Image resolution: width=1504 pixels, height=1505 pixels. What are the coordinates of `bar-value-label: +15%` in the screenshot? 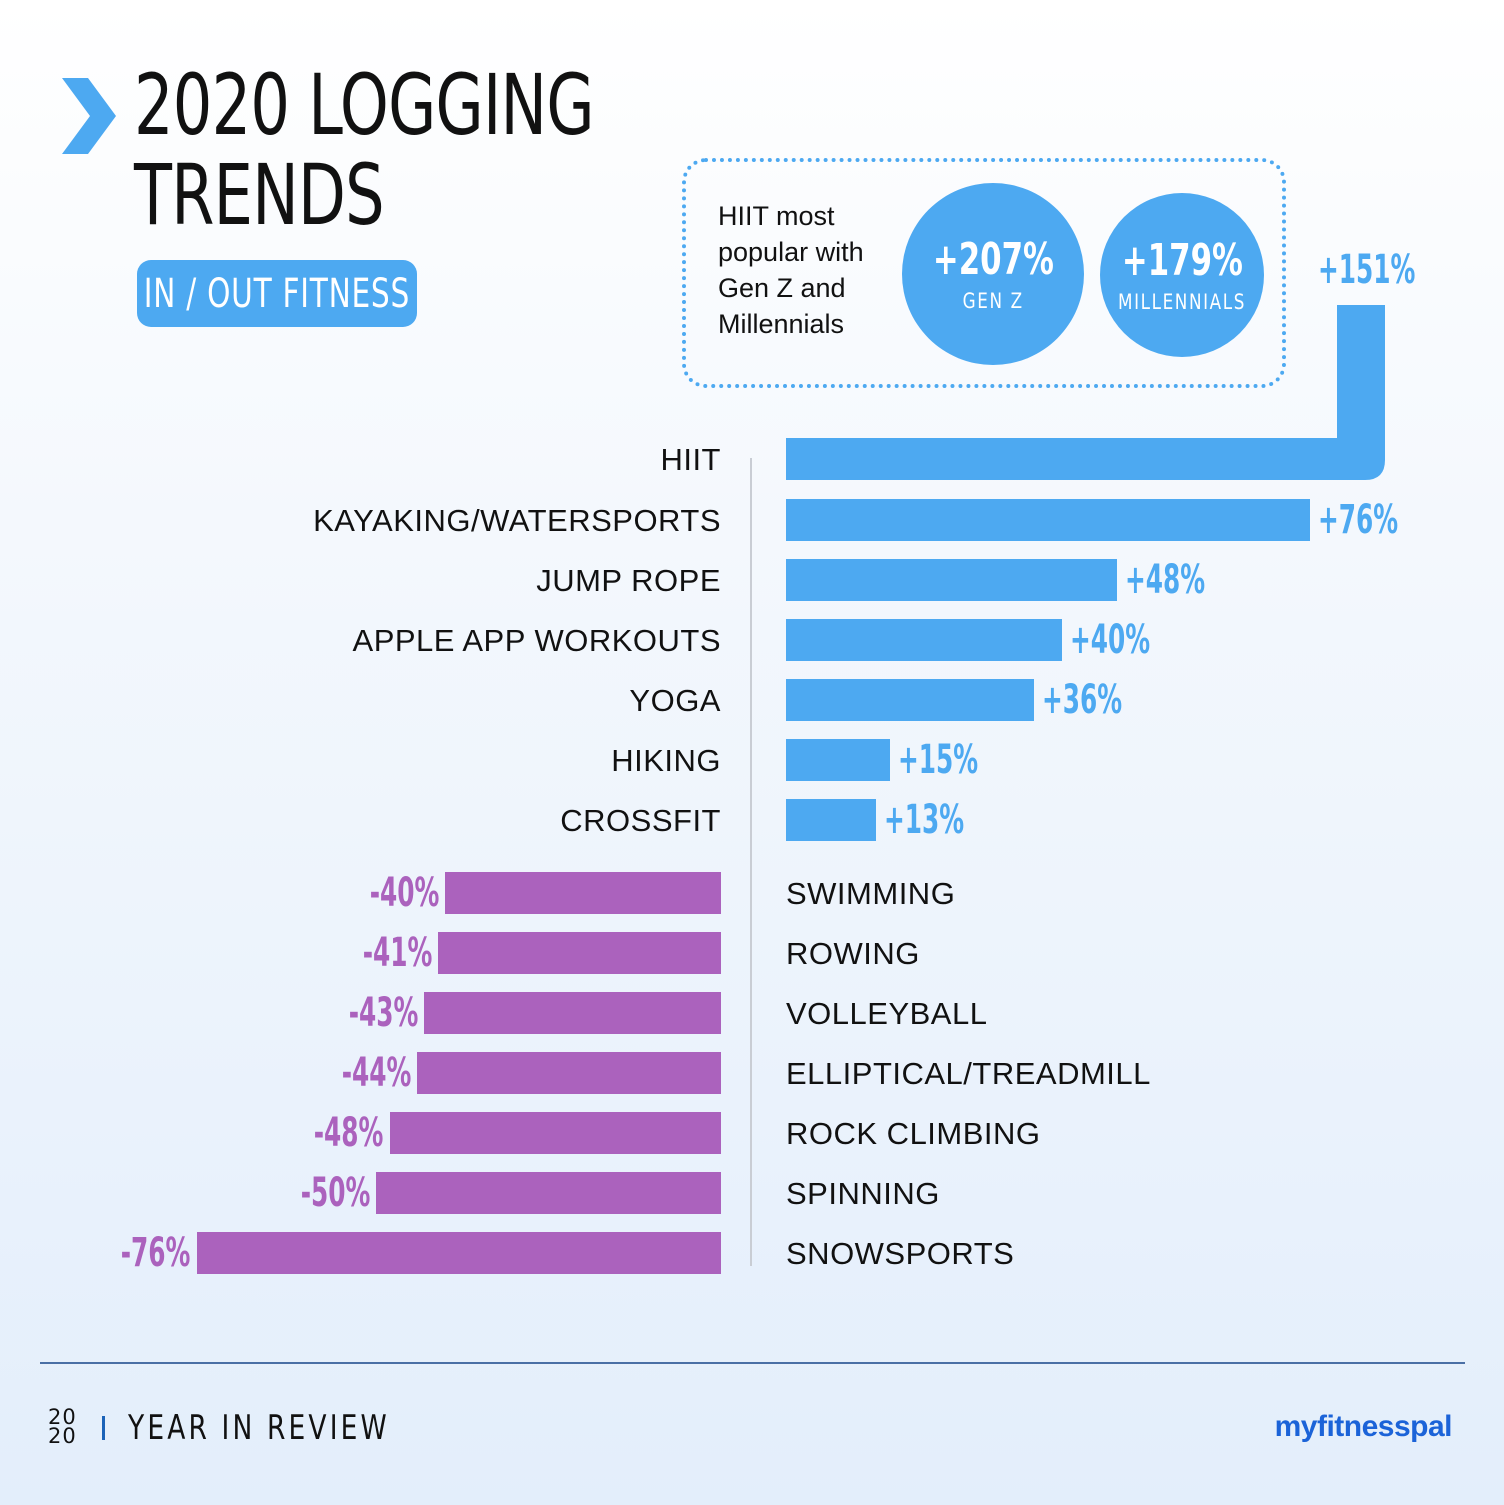 It's located at (937, 760).